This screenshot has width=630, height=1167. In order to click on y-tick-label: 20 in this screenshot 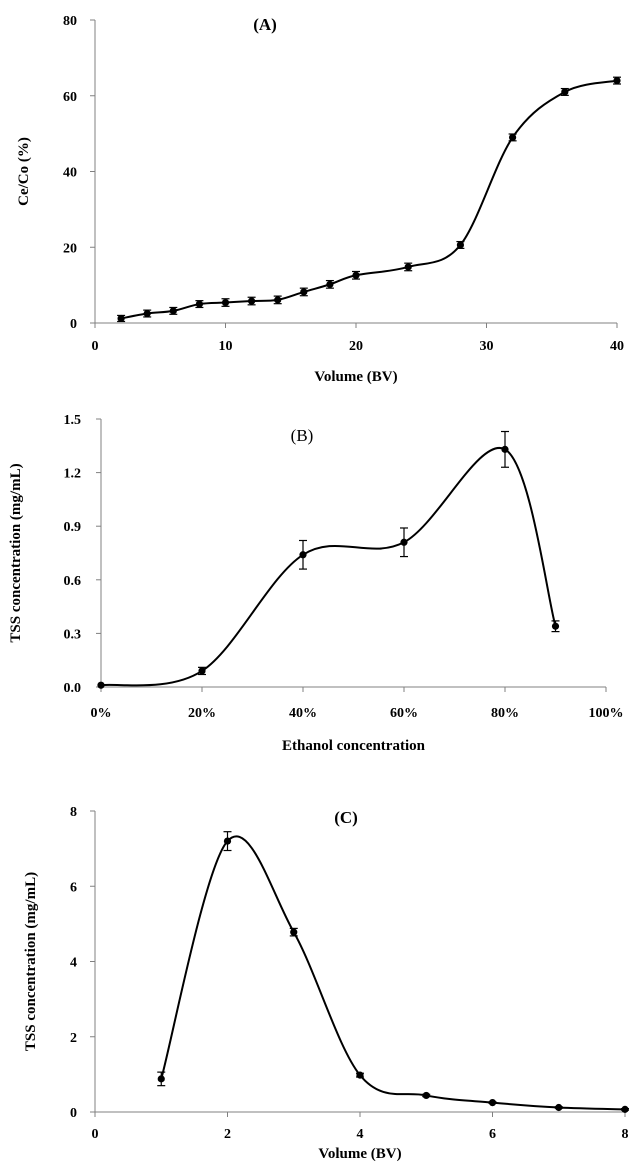, I will do `click(70, 248)`.